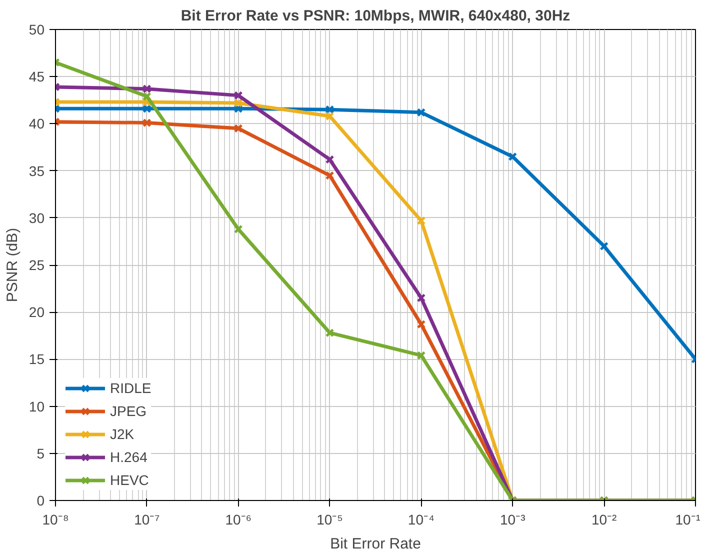 The width and height of the screenshot is (702, 557). I want to click on y-tick-label: 20, so click(36, 312).